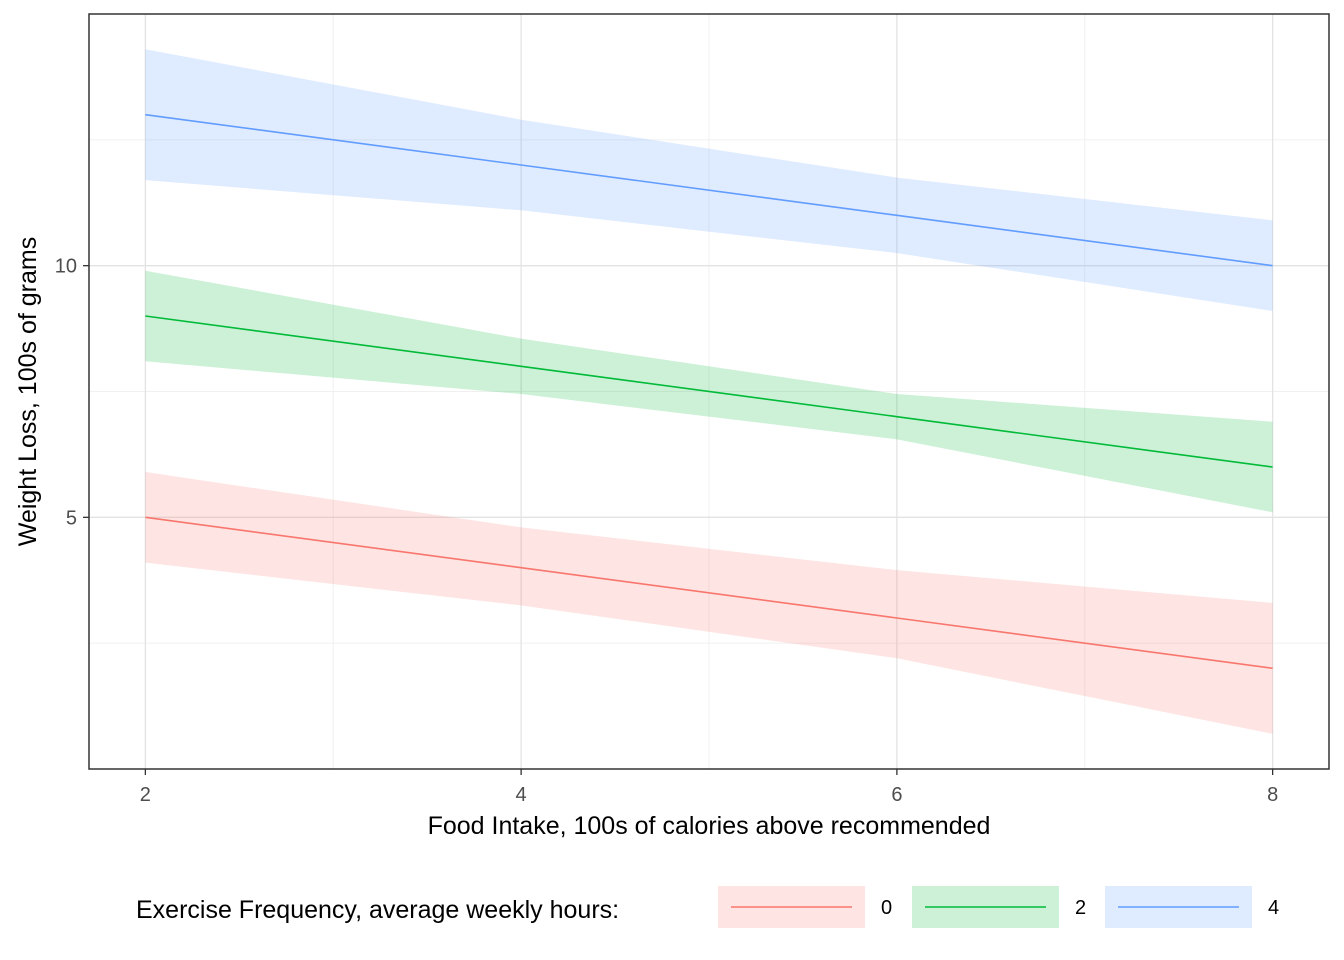 This screenshot has width=1344, height=960. What do you see at coordinates (896, 795) in the screenshot?
I see `x-tick-label: 6` at bounding box center [896, 795].